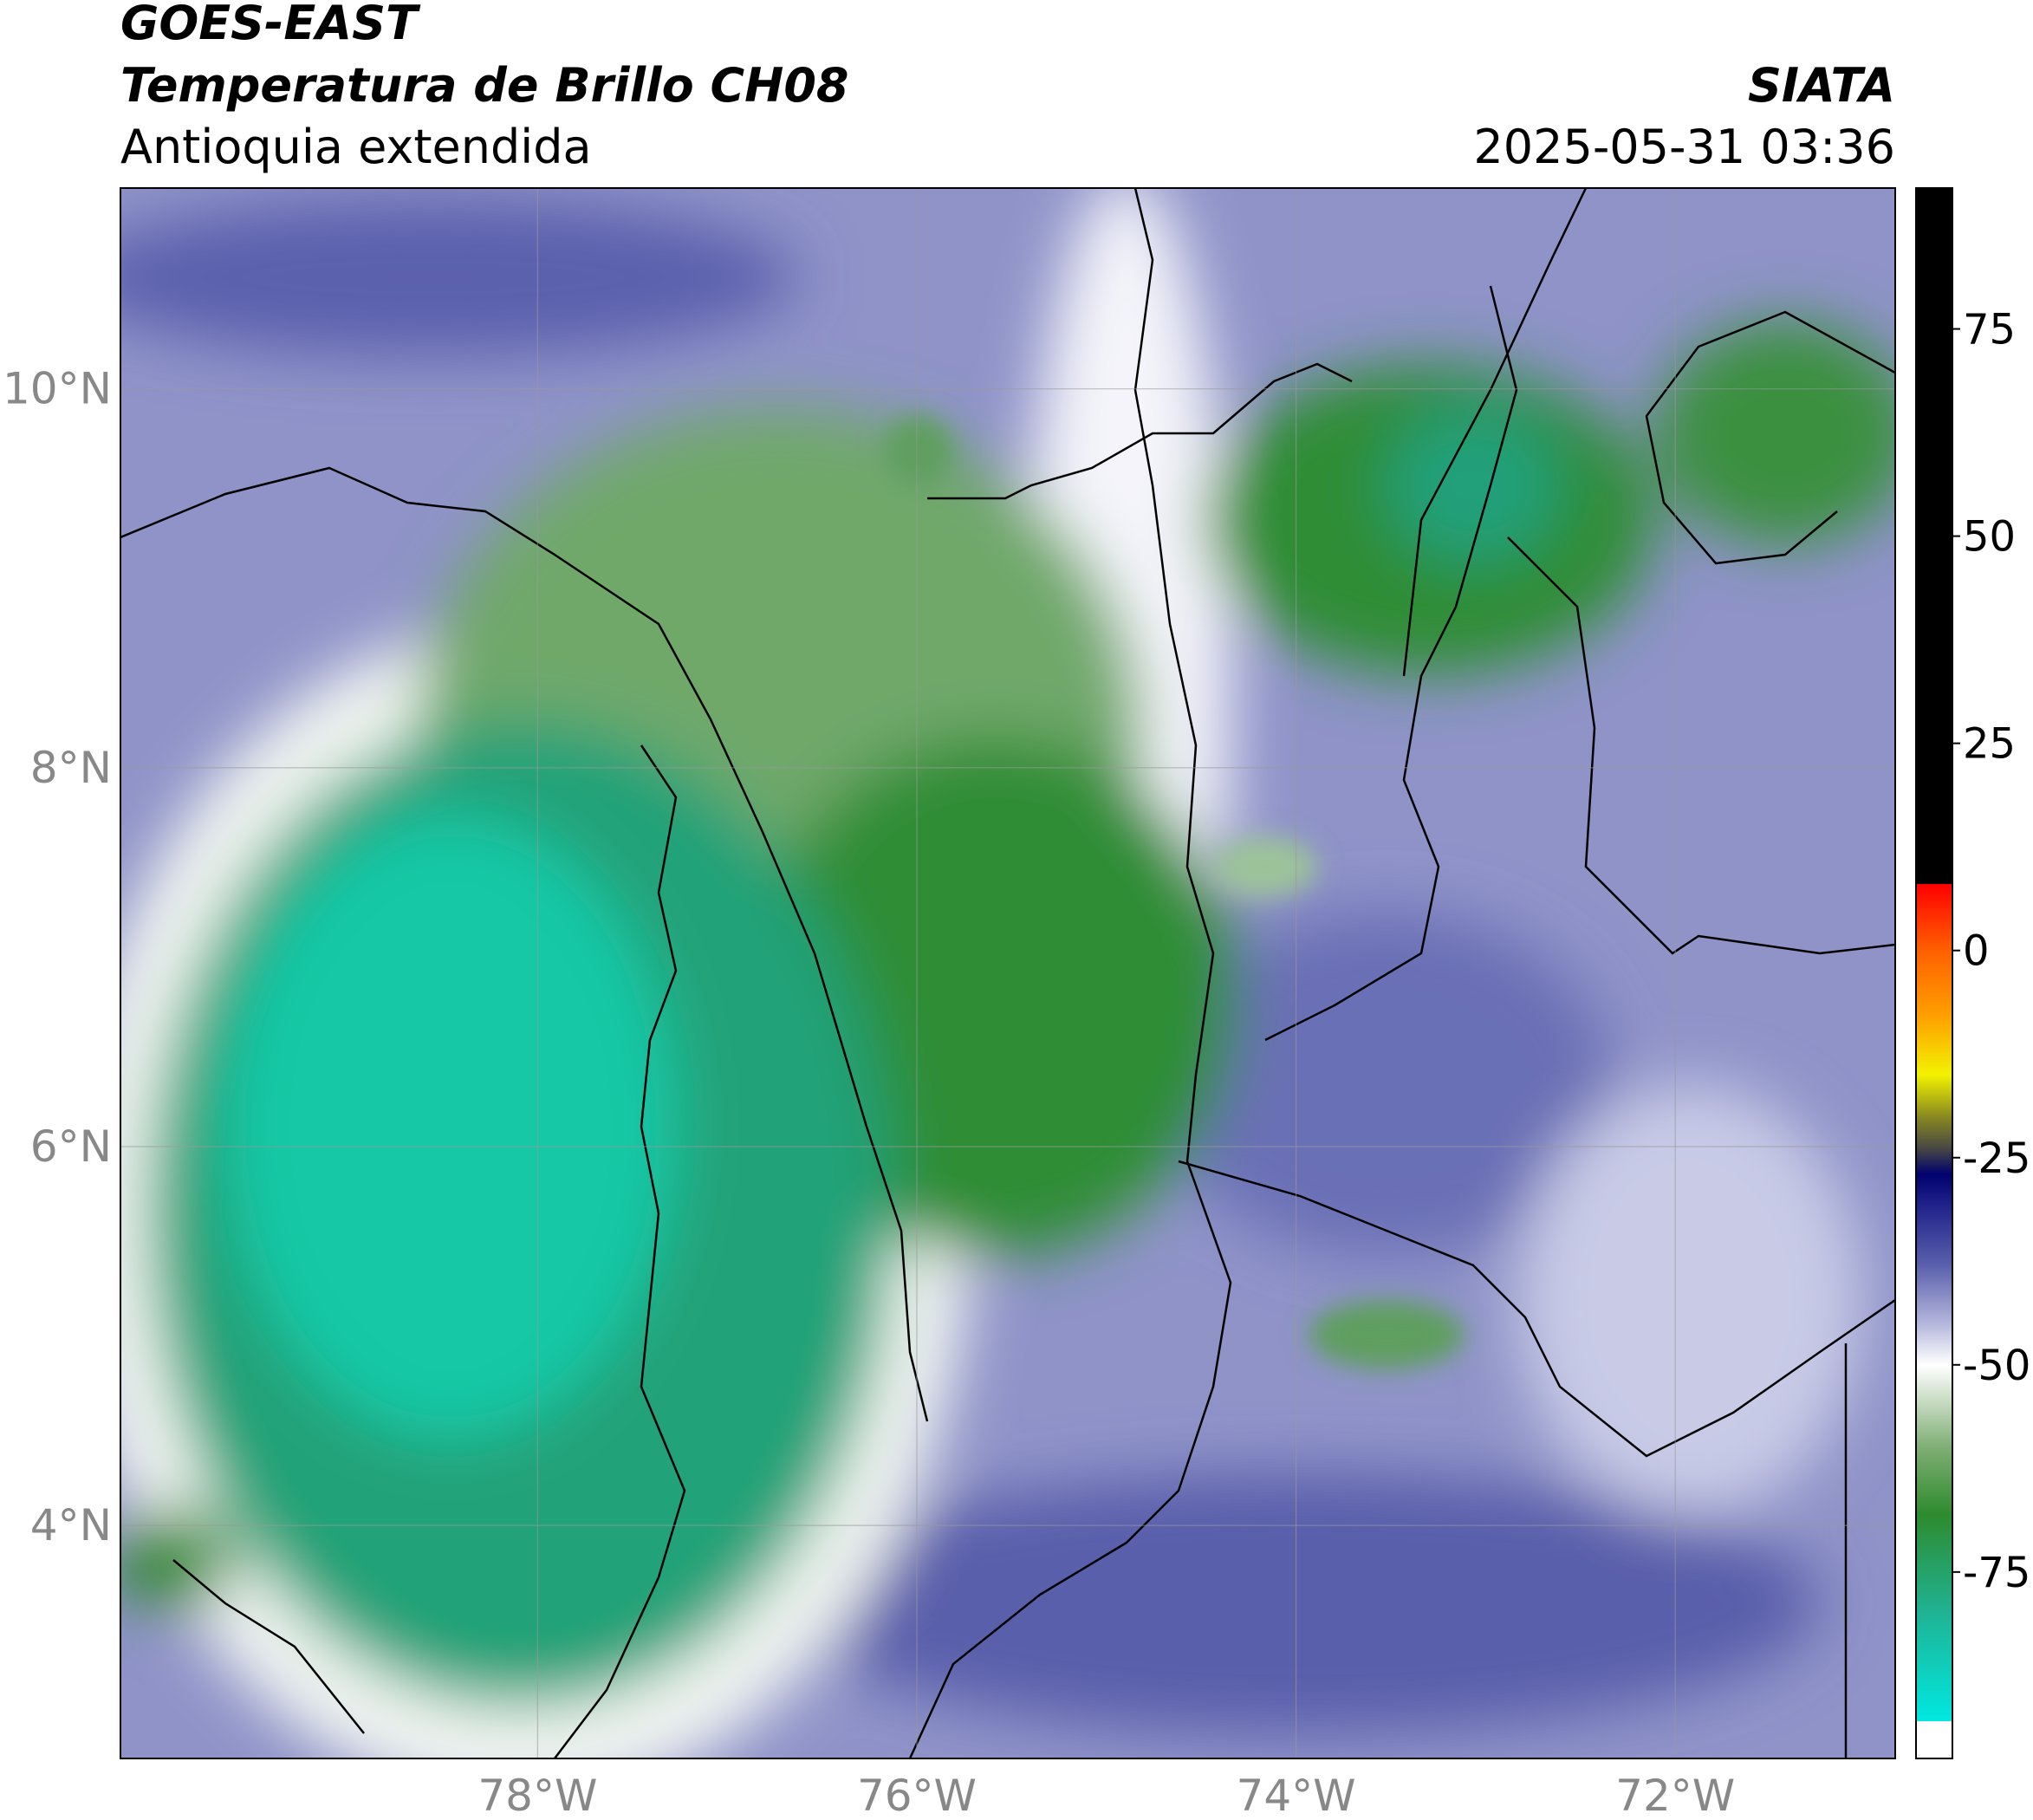  I want to click on x-tick-label: 74°W, so click(1296, 1795).